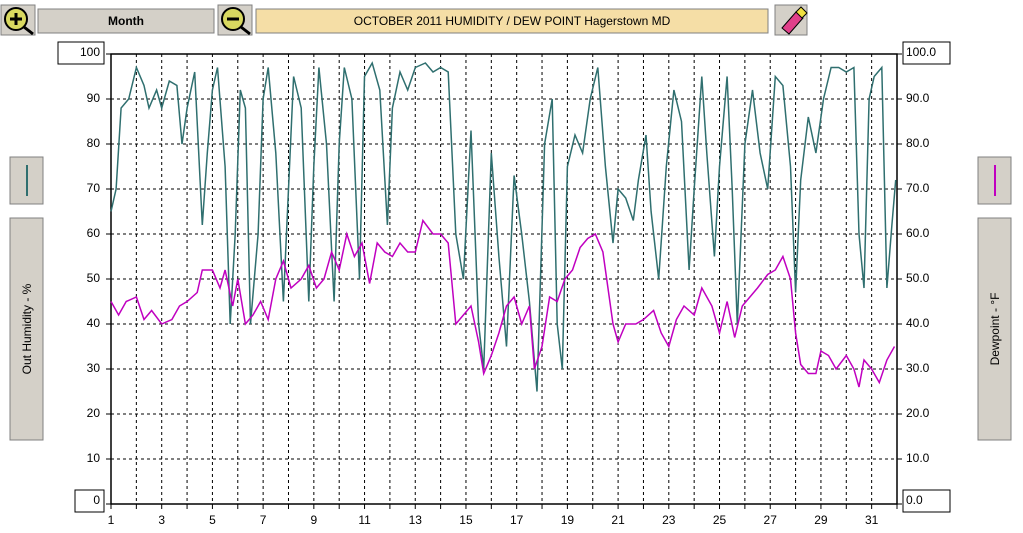  I want to click on y-tick-label: 0, so click(96, 500).